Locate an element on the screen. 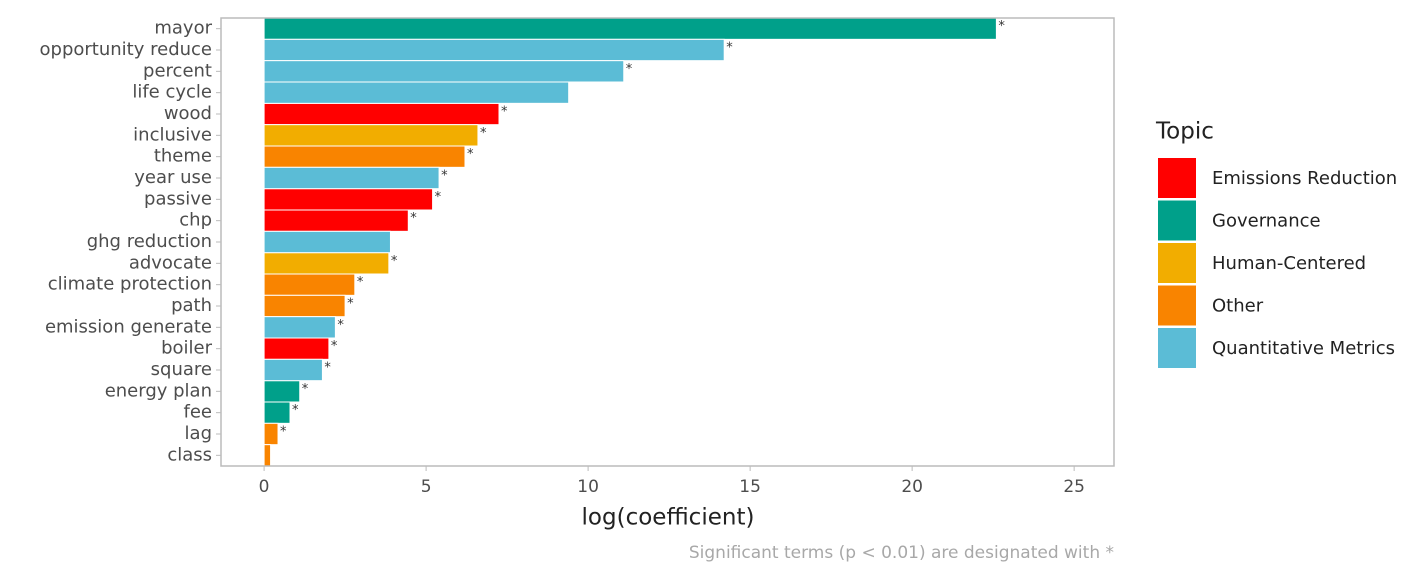 Image resolution: width=1416 pixels, height=580 pixels. y-tick-label: fee is located at coordinates (198, 412).